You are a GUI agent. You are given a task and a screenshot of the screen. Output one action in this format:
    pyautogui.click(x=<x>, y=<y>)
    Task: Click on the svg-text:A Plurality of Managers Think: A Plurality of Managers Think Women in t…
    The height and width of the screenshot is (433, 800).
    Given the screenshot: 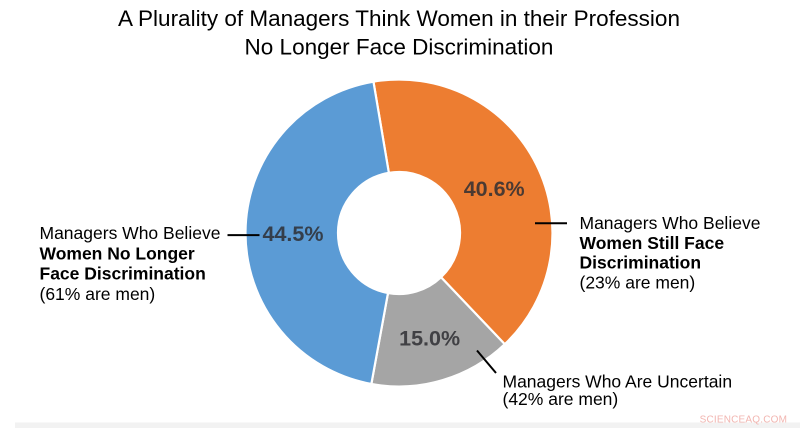 What is the action you would take?
    pyautogui.click(x=399, y=18)
    